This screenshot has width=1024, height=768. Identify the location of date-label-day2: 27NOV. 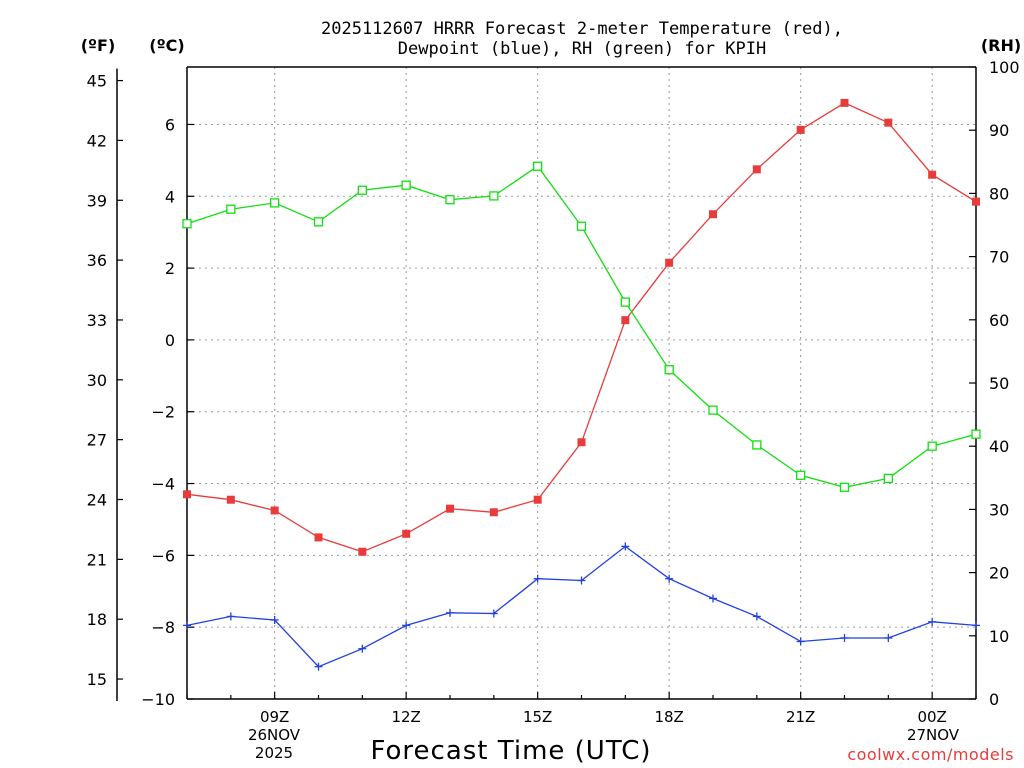
(933, 735).